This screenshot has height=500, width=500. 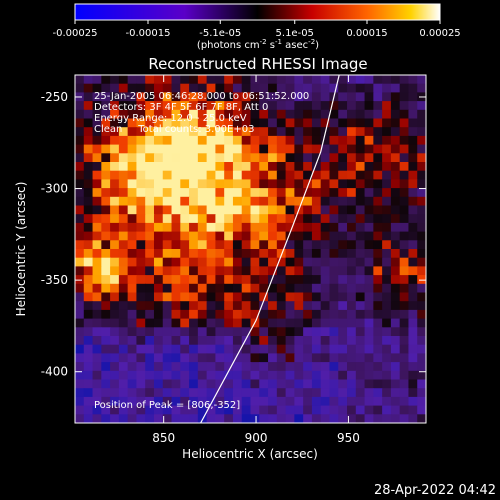 What do you see at coordinates (54, 280) in the screenshot?
I see `y-tick-label: -350` at bounding box center [54, 280].